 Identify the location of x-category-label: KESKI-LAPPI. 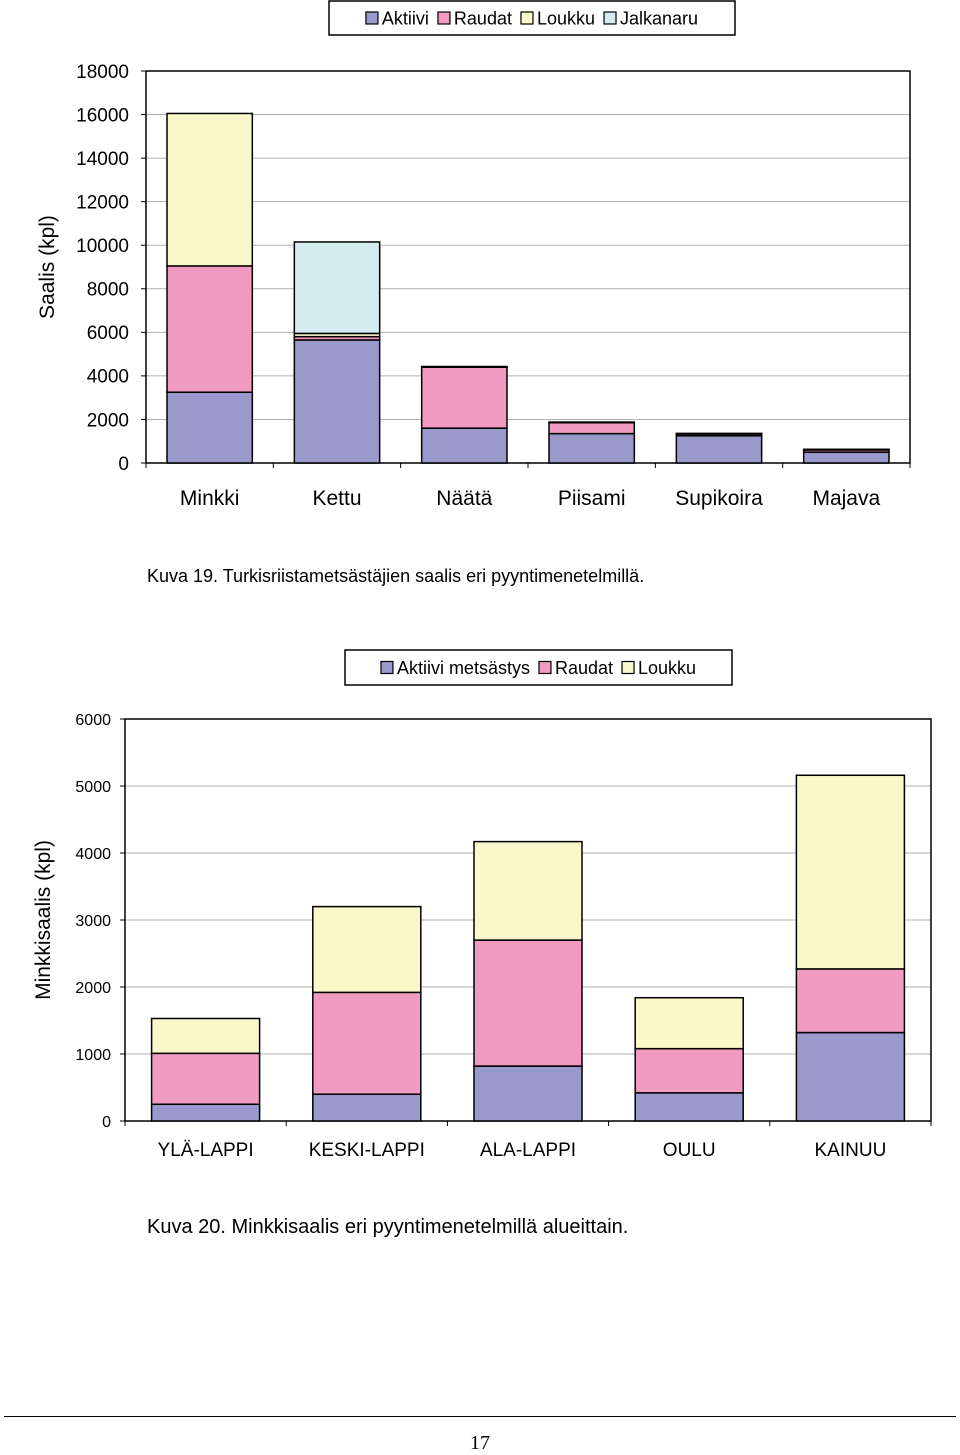
(367, 1150).